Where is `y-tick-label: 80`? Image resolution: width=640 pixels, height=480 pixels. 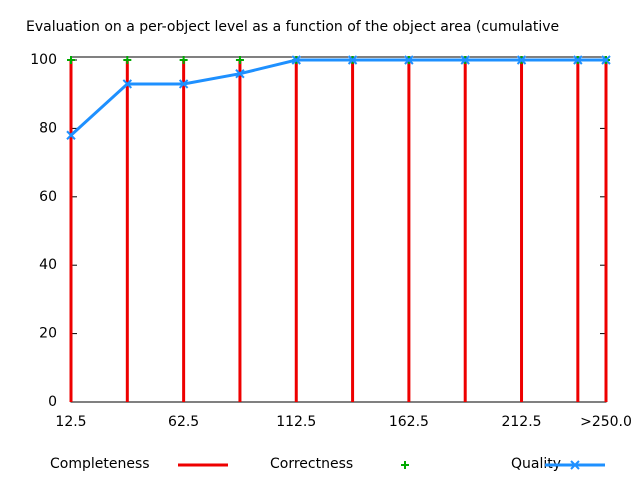
y-tick-label: 80 is located at coordinates (48, 128).